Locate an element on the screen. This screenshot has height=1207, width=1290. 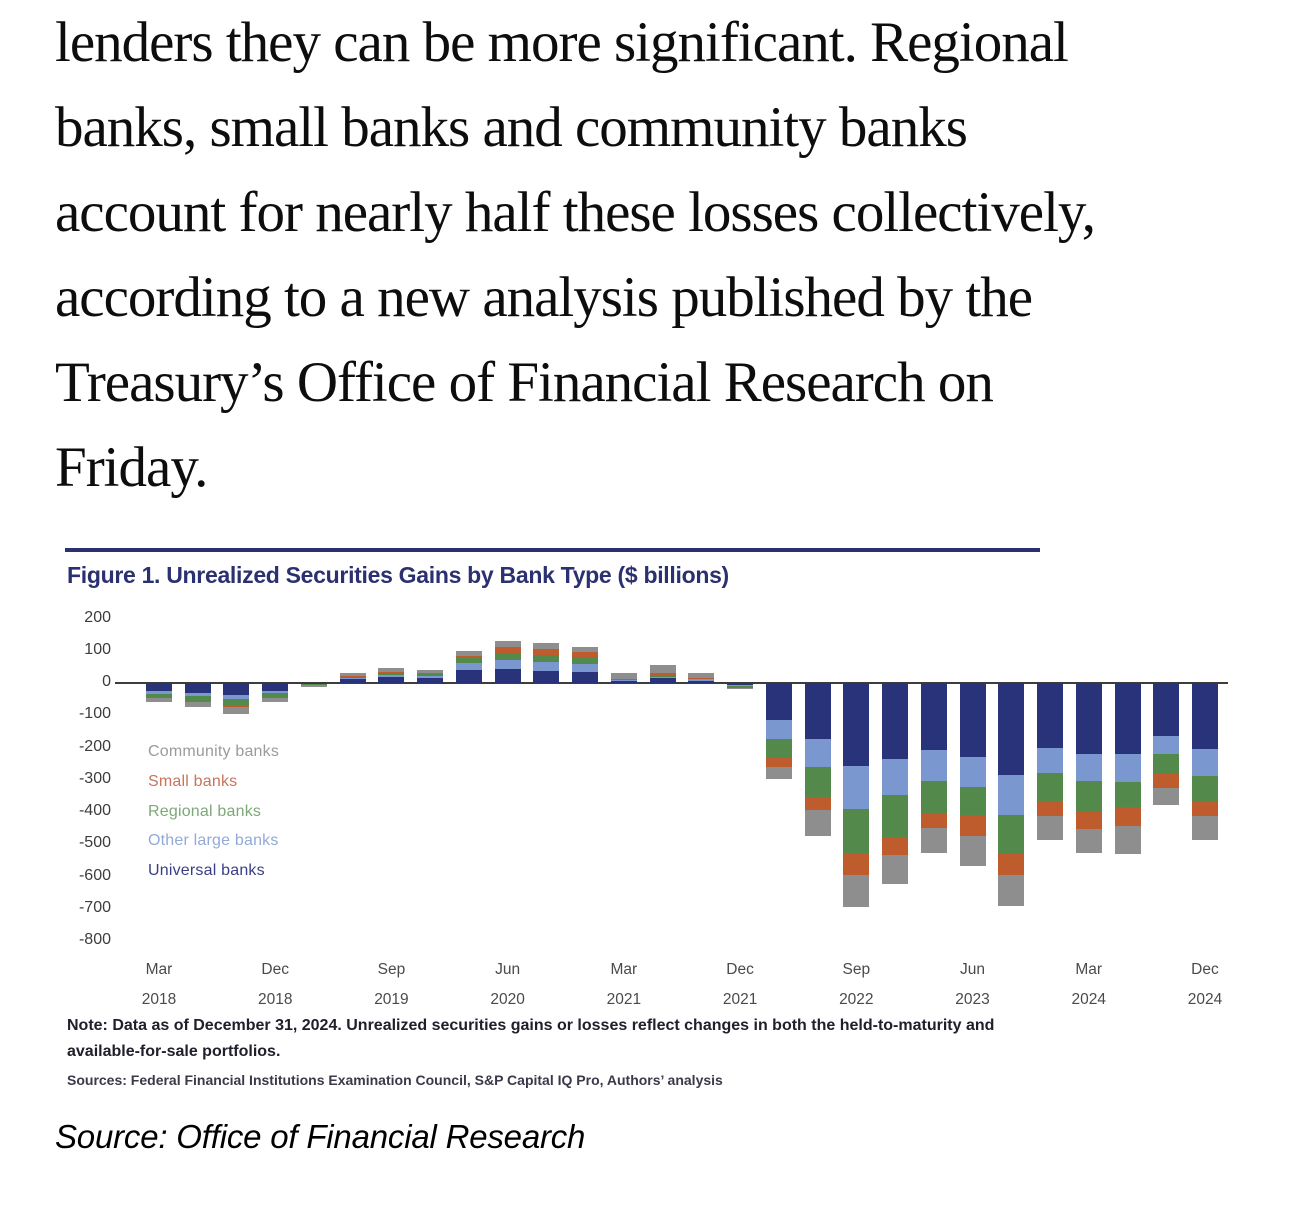
x-axis-tick-label: Sep 2019 is located at coordinates (391, 985).